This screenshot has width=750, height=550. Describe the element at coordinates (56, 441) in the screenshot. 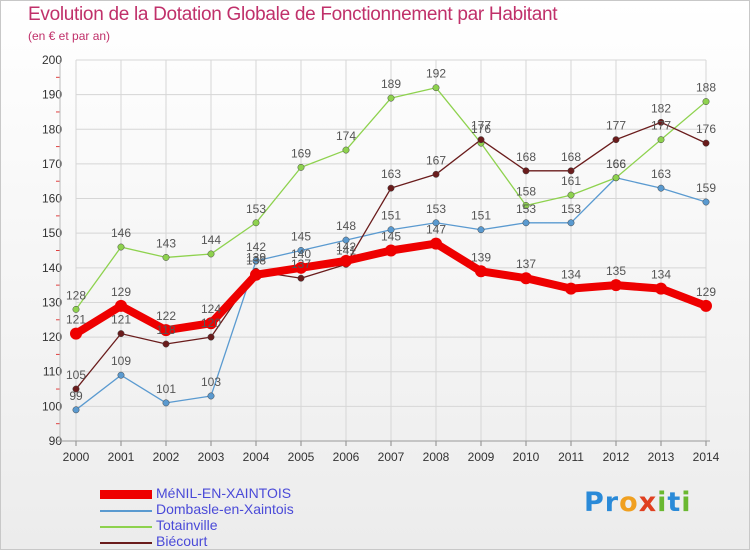

I see `y-tick-label: 90` at that location.